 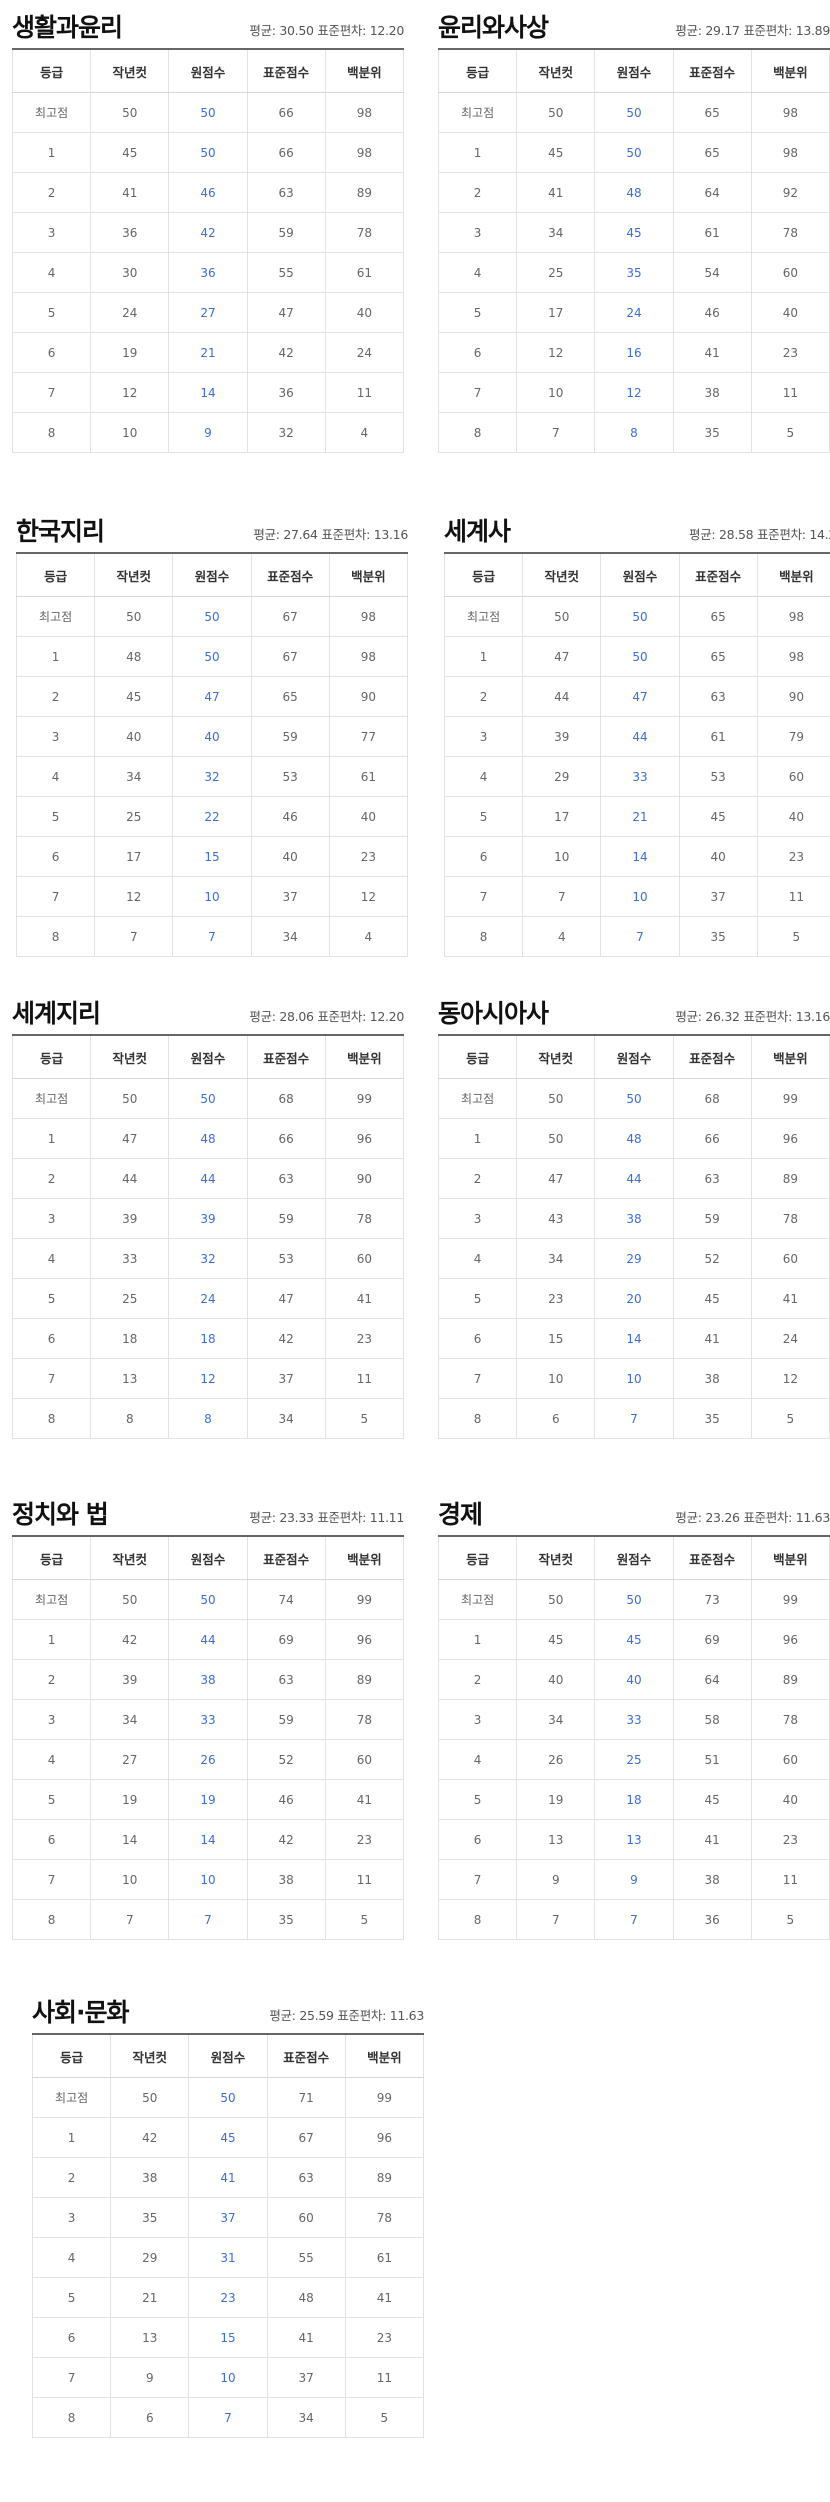 I want to click on table-cell: 14, so click(x=130, y=1839).